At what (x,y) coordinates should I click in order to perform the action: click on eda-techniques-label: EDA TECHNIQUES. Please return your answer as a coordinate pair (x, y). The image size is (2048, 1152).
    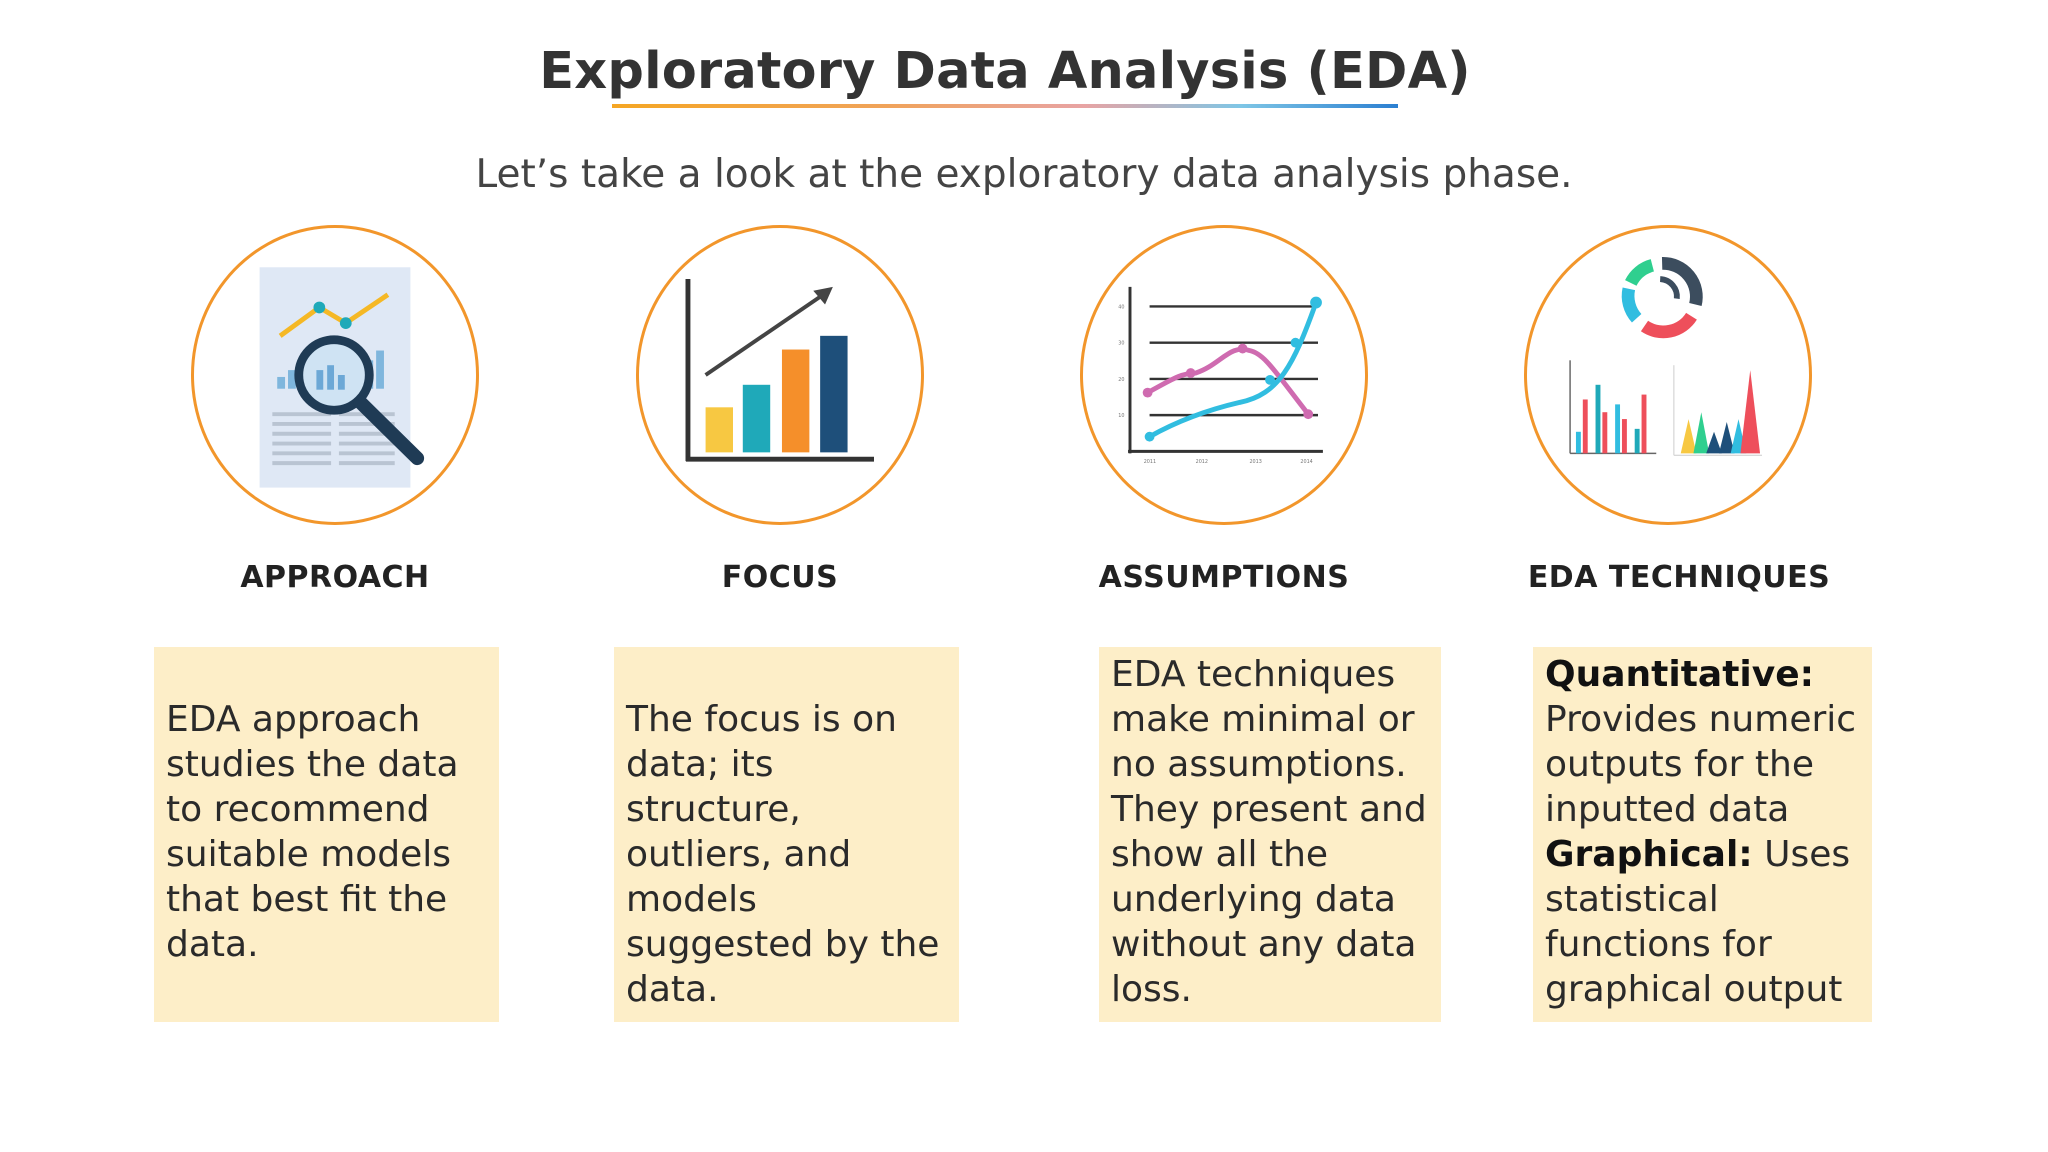
    Looking at the image, I should click on (1679, 577).